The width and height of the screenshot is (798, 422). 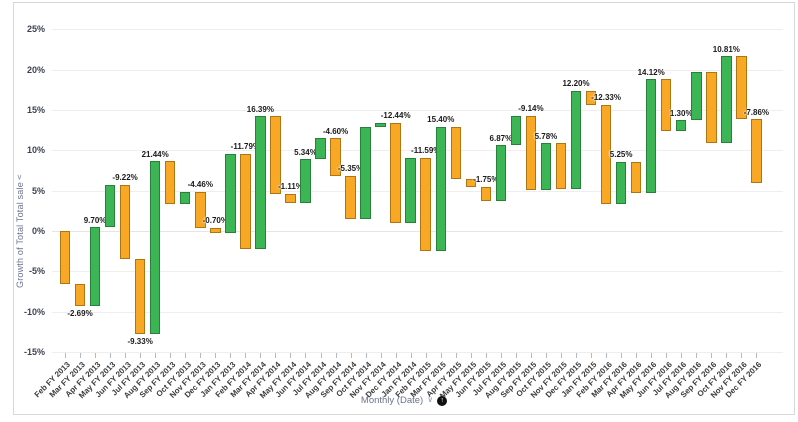 I want to click on waterfall-bar-jun-fy-2016, so click(x=666, y=105).